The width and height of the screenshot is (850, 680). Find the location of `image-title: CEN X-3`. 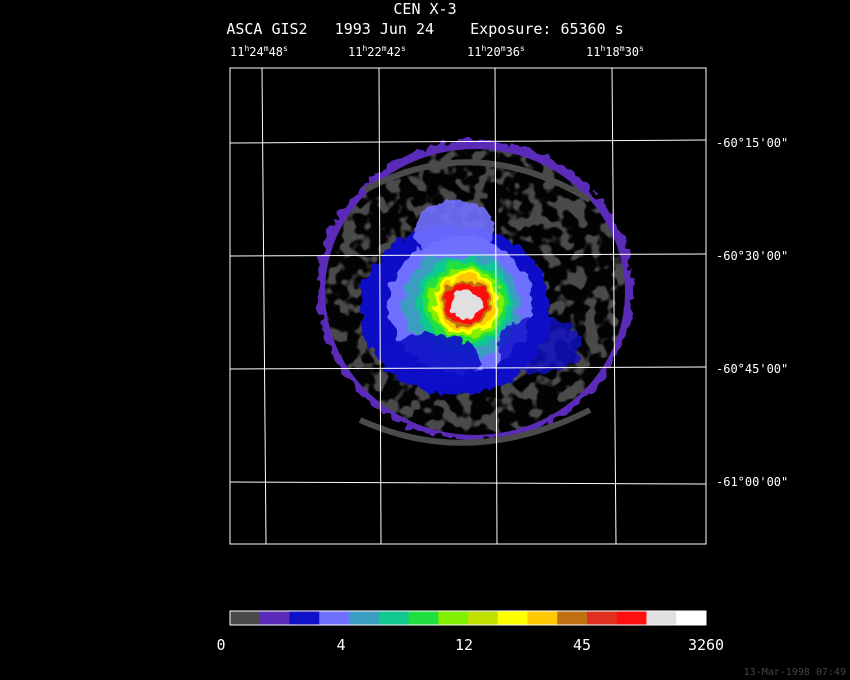

image-title: CEN X-3 is located at coordinates (425, 9).